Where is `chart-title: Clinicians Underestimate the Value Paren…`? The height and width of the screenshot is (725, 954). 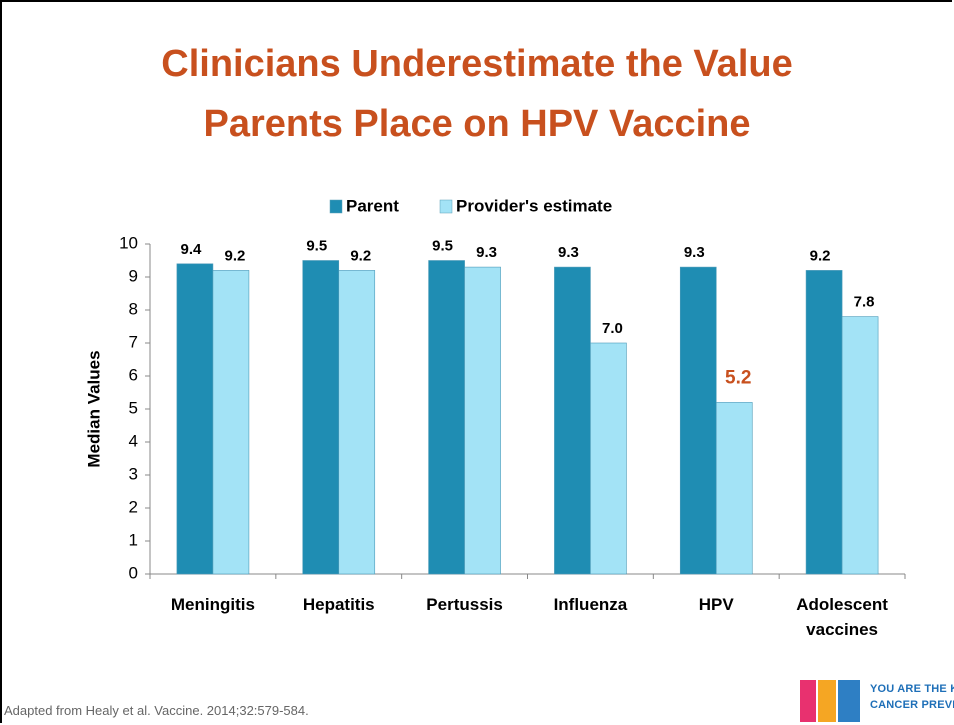 chart-title: Clinicians Underestimate the Value Paren… is located at coordinates (477, 94).